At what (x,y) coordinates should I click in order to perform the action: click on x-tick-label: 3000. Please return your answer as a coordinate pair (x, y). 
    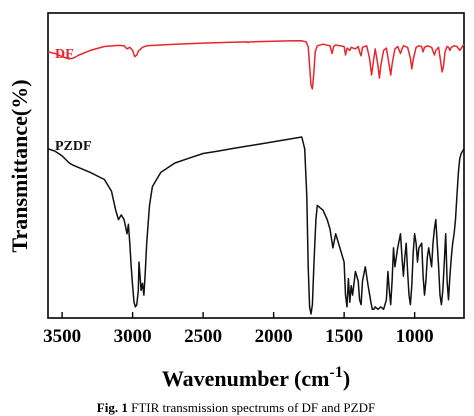
    Looking at the image, I should click on (133, 336).